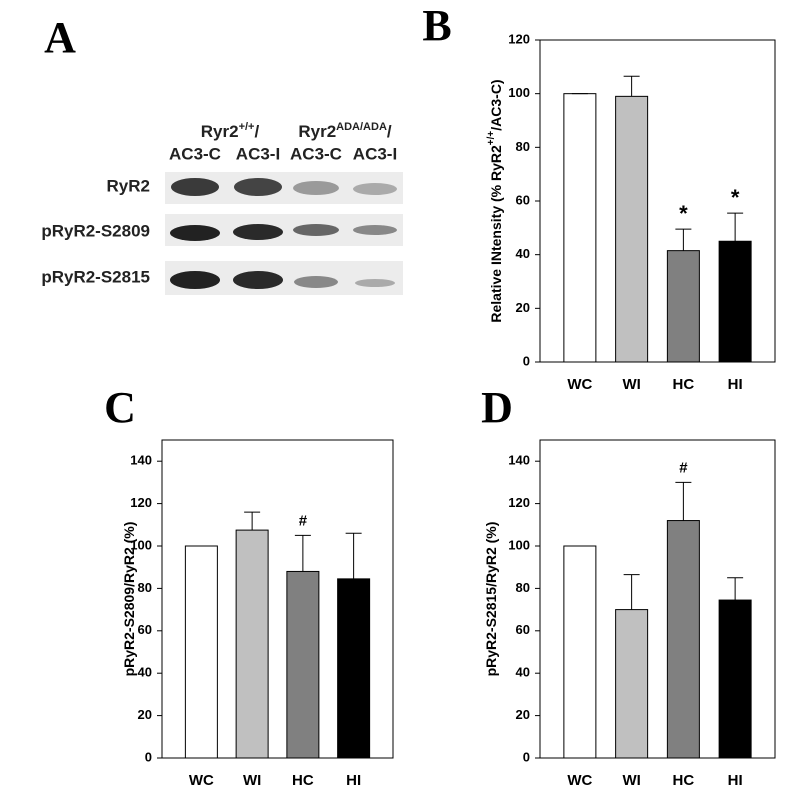 The image size is (787, 800). Describe the element at coordinates (120, 407) in the screenshot. I see `panel-letter: C` at that location.